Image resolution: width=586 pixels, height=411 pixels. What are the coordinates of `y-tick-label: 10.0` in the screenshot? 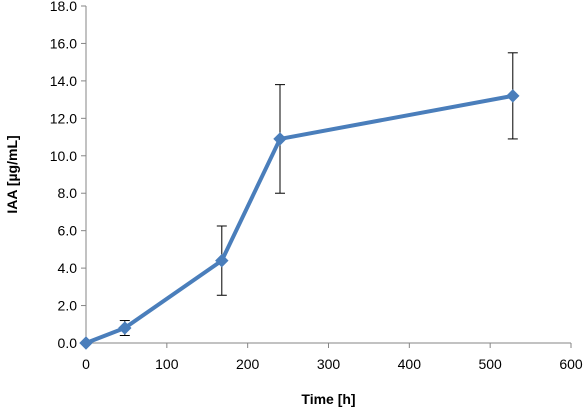 It's located at (63, 156).